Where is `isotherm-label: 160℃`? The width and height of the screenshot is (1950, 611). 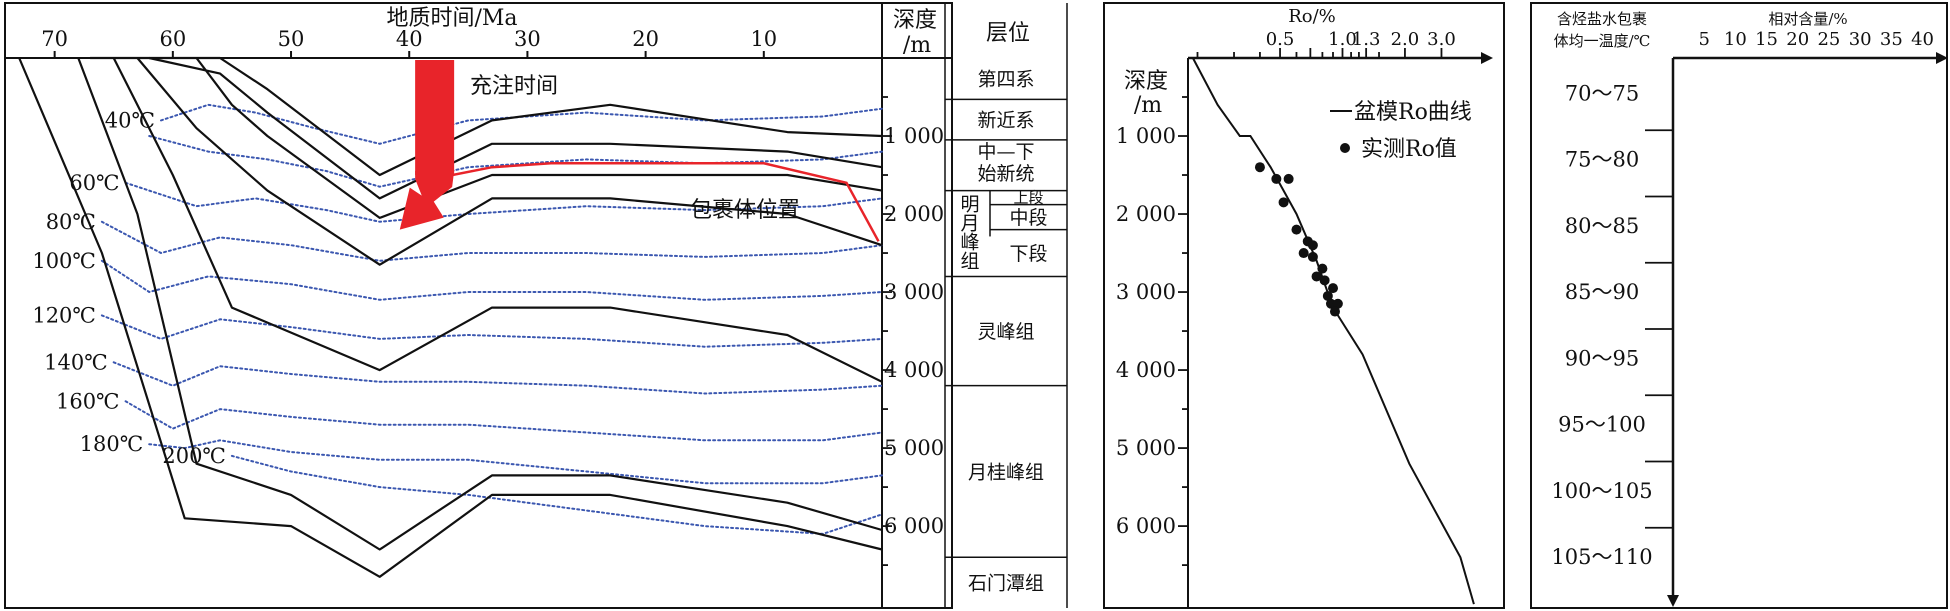
isotherm-label: 160℃ is located at coordinates (88, 401).